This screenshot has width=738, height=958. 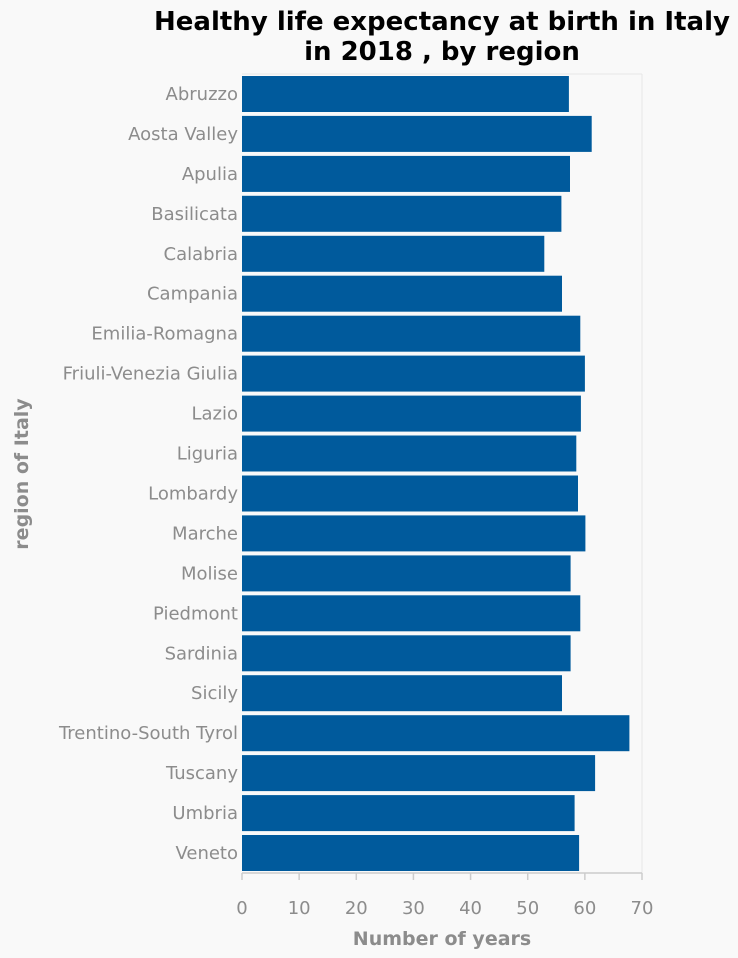 What do you see at coordinates (411, 613) in the screenshot?
I see `bar-piedmont` at bounding box center [411, 613].